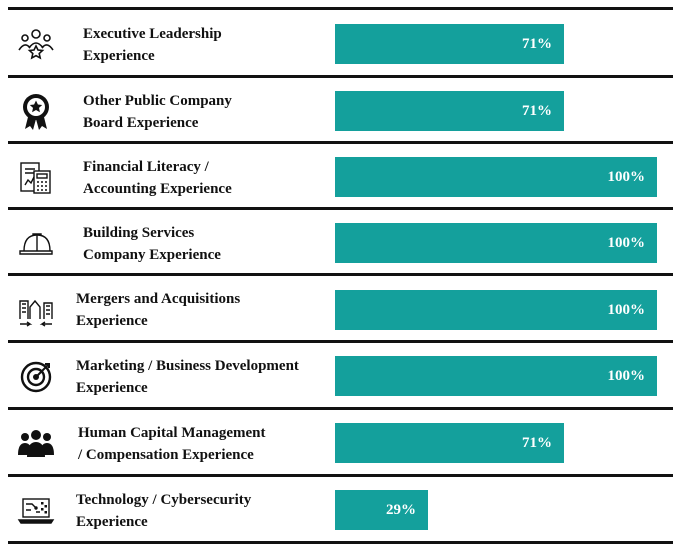 The image size is (678, 544). Describe the element at coordinates (36, 243) in the screenshot. I see `hard-hat-icon` at that location.